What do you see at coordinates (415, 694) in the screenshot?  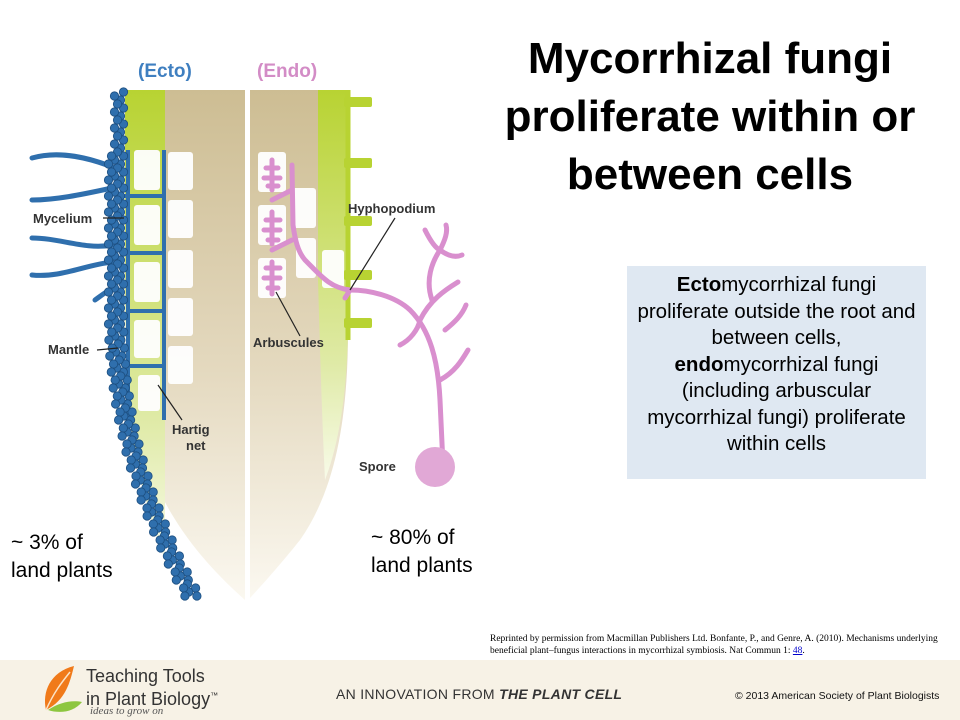 I see `innovation-prefix: AN INNOVATION FROM` at bounding box center [415, 694].